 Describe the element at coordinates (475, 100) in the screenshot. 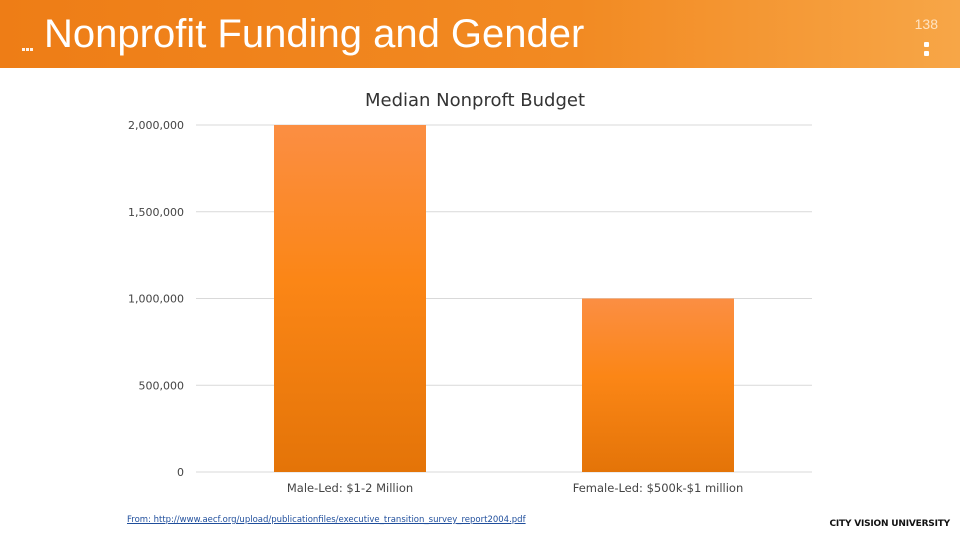

I see `chart-title: Median Nonproft Budget` at that location.